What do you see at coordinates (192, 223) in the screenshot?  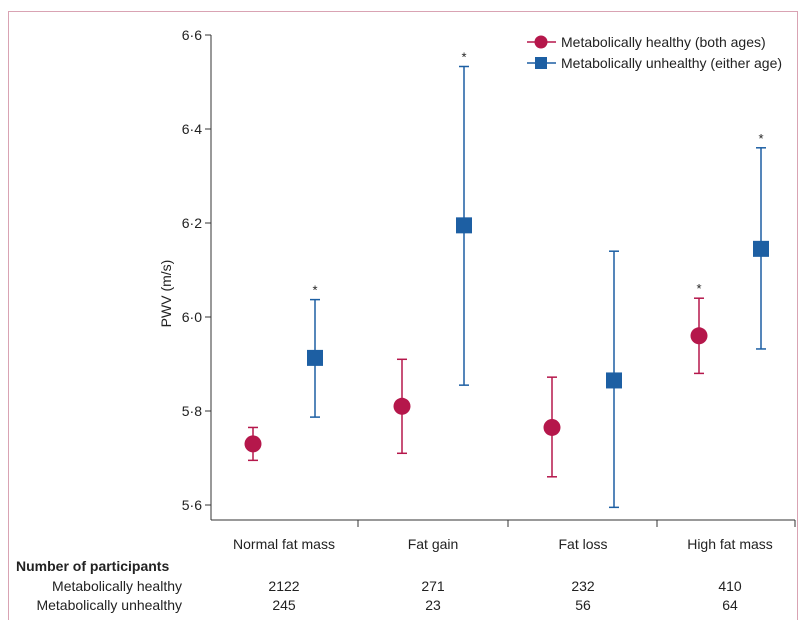 I see `y-tick-label: 6·2` at bounding box center [192, 223].